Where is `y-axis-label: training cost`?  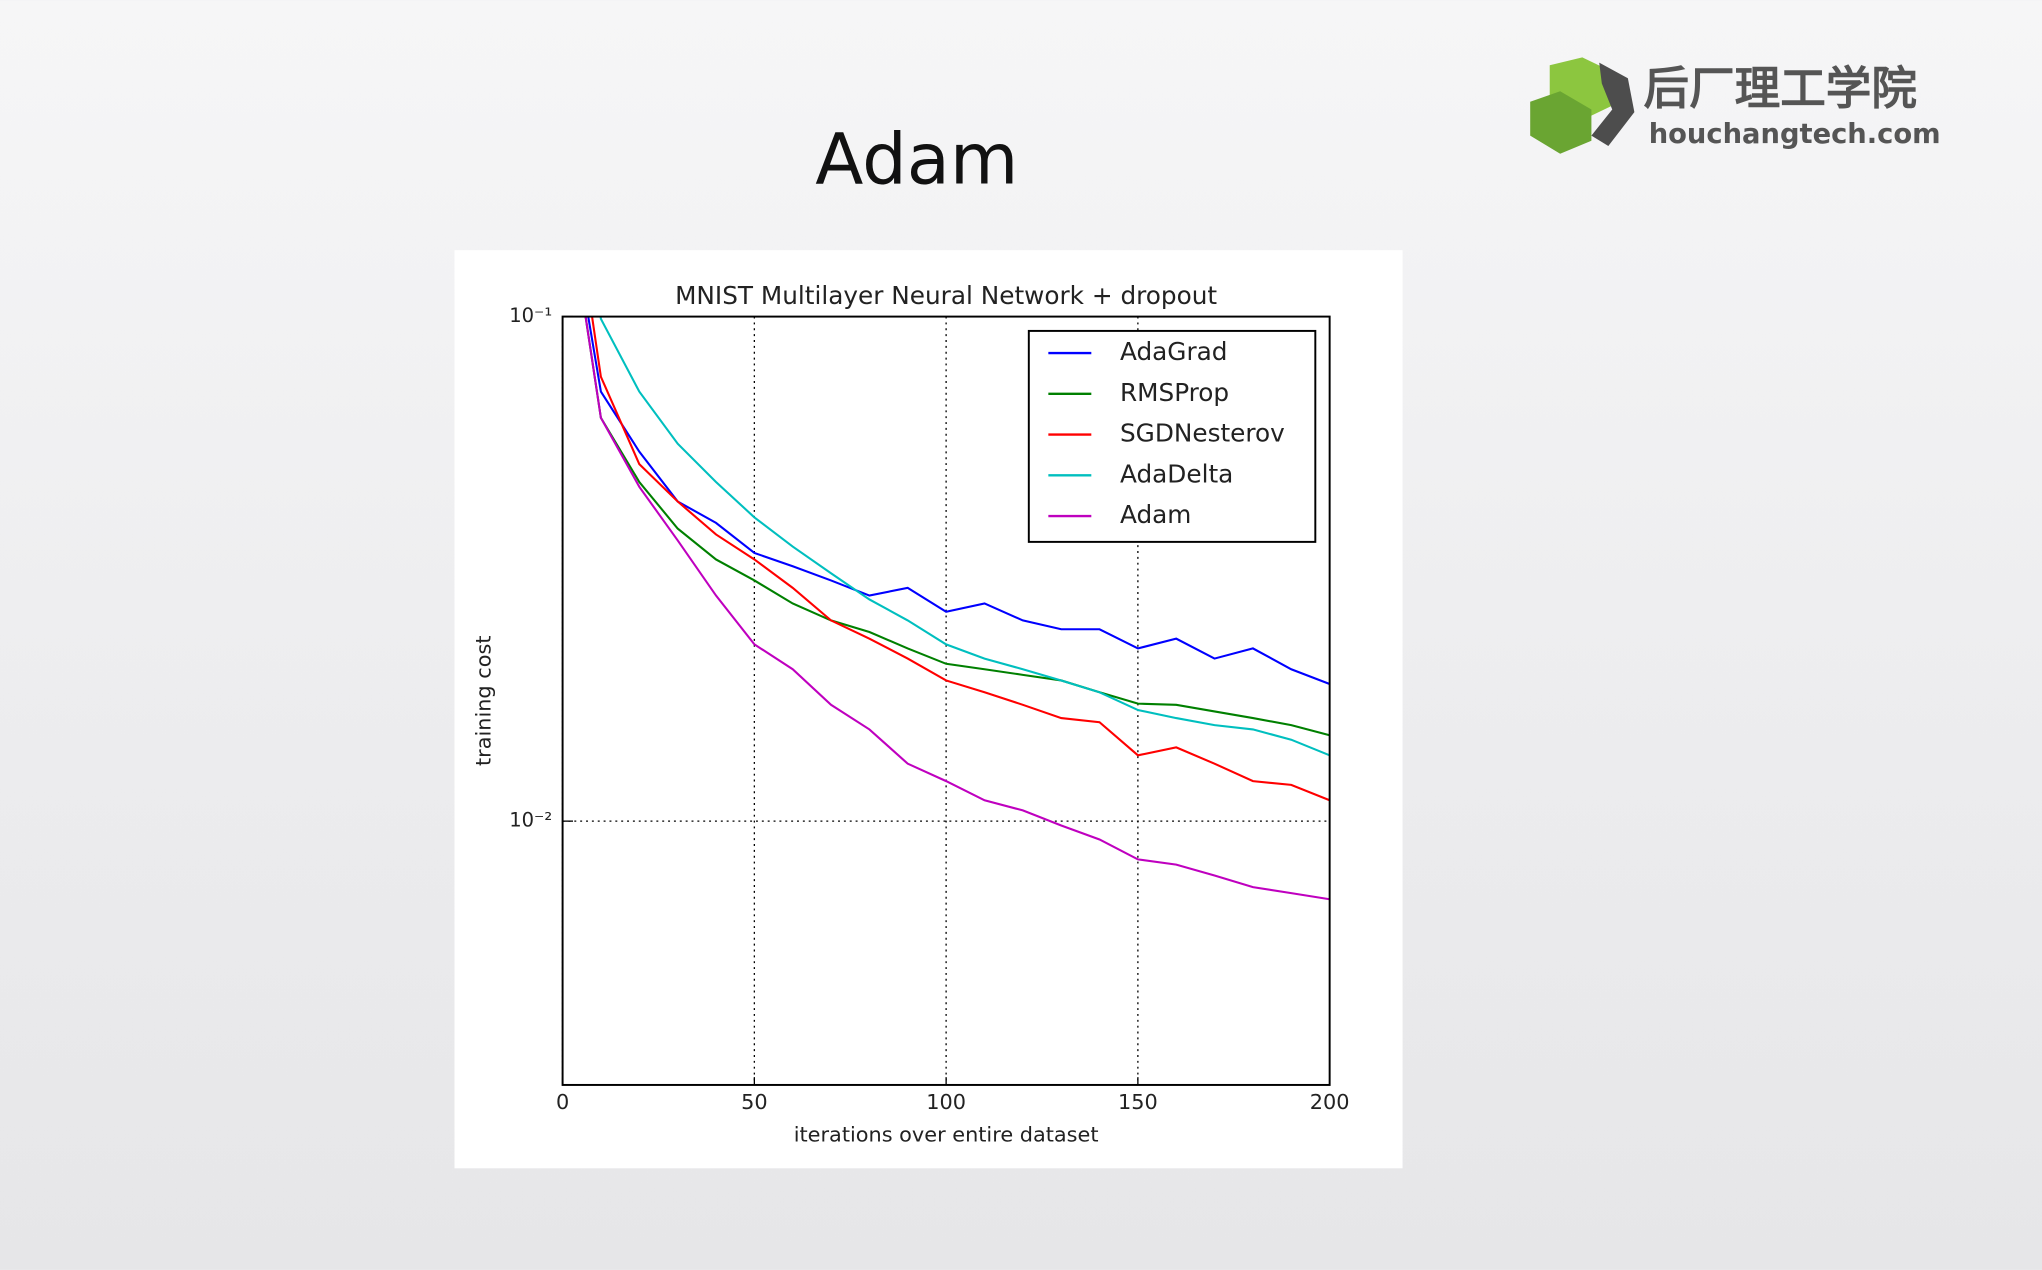 y-axis-label: training cost is located at coordinates (483, 701).